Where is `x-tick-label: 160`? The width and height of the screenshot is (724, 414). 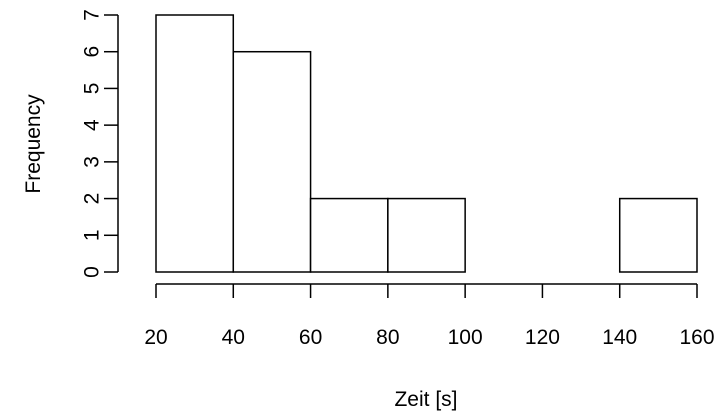 x-tick-label: 160 is located at coordinates (696, 337).